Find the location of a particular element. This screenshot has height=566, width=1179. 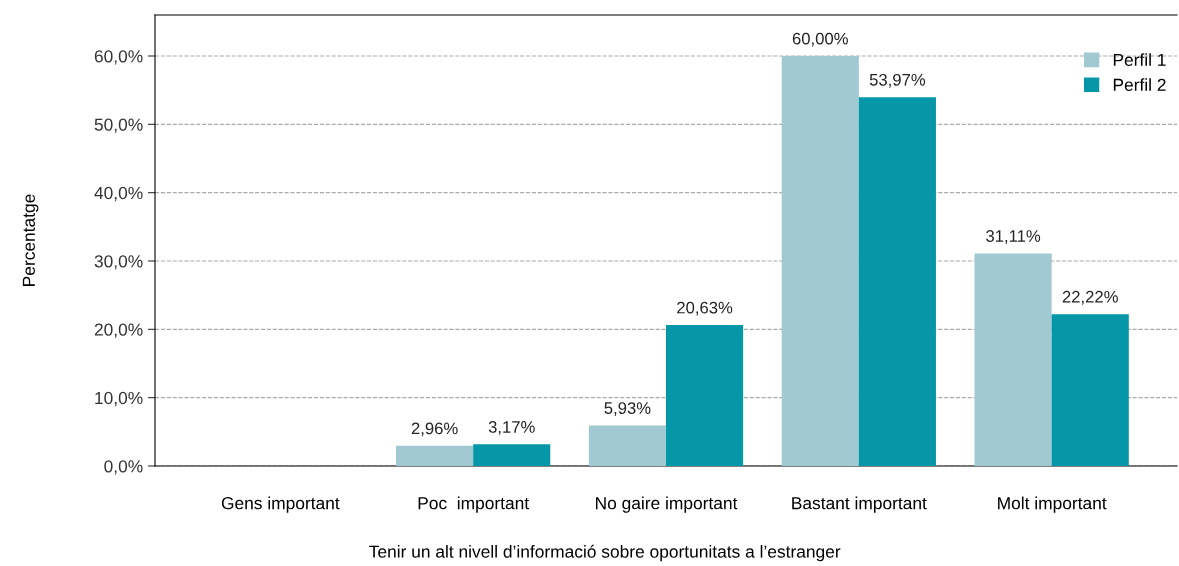

data-label: 20,63% is located at coordinates (705, 308).